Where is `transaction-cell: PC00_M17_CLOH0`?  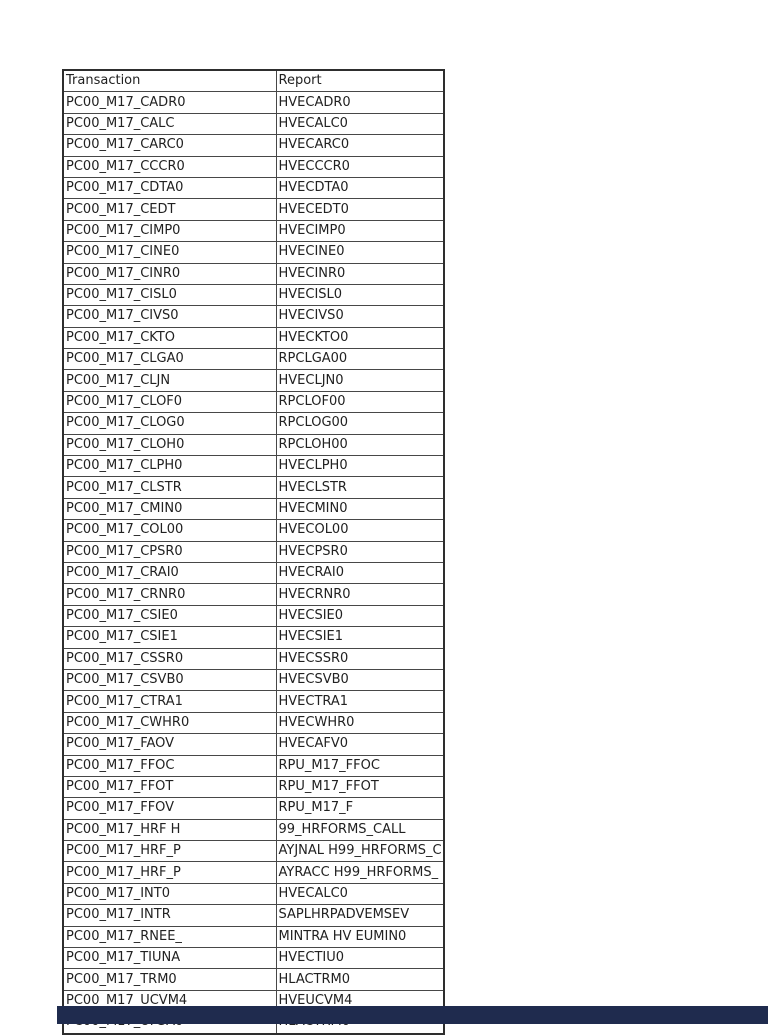
transaction-cell: PC00_M17_CLOH0 is located at coordinates (169, 445).